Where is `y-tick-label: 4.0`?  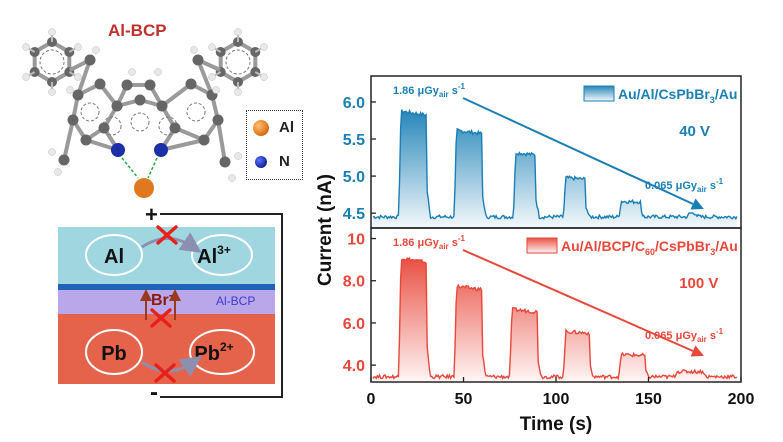 y-tick-label: 4.0 is located at coordinates (354, 366).